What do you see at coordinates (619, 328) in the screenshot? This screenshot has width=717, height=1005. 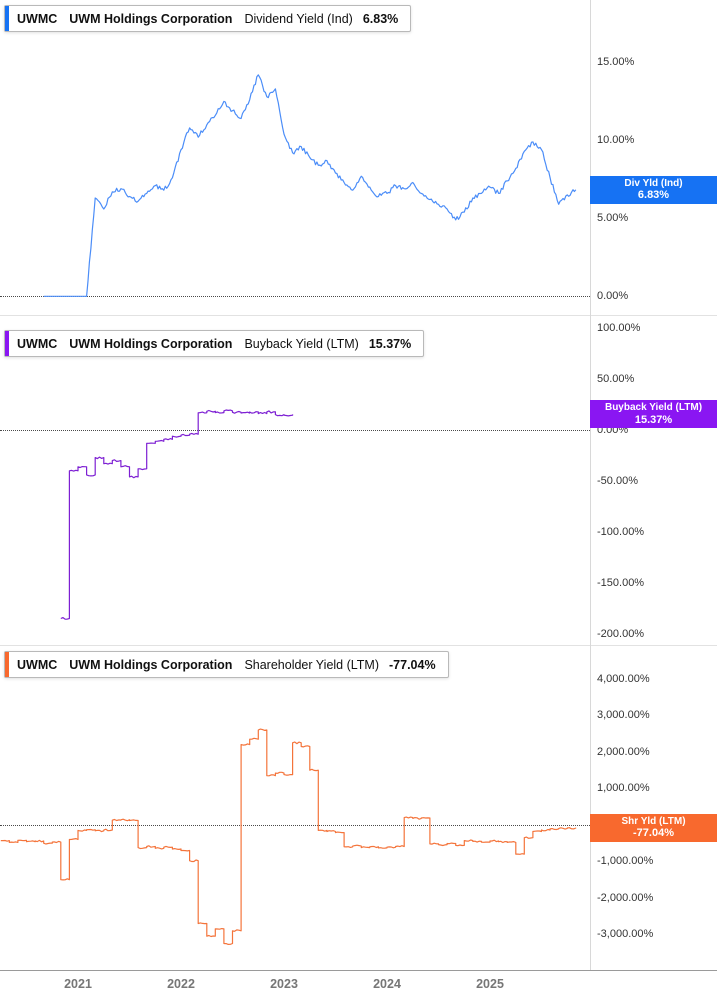 I see `y-axis-tick-label: 100.00%` at bounding box center [619, 328].